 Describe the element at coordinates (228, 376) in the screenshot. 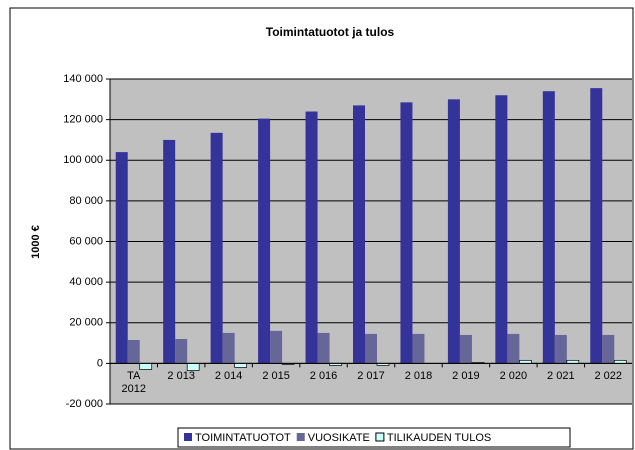

I see `x-tick-label: 2 014` at that location.